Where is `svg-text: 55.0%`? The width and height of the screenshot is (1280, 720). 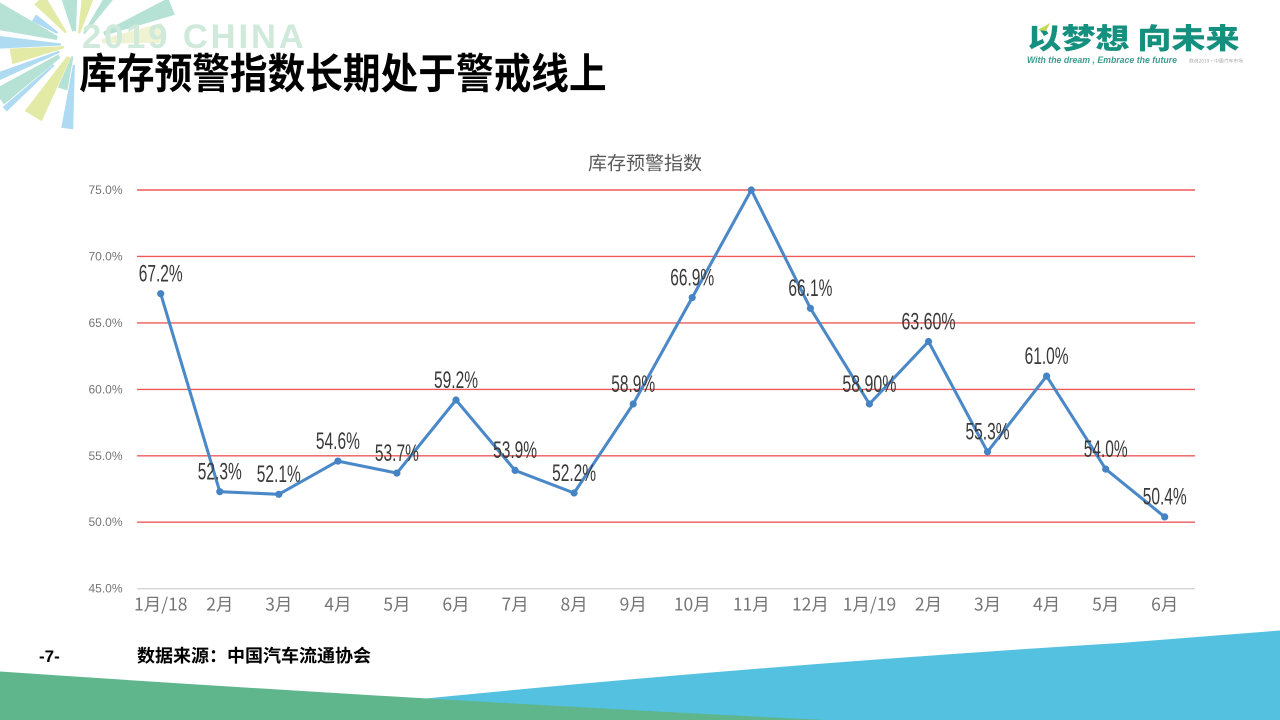 svg-text: 55.0% is located at coordinates (105, 456).